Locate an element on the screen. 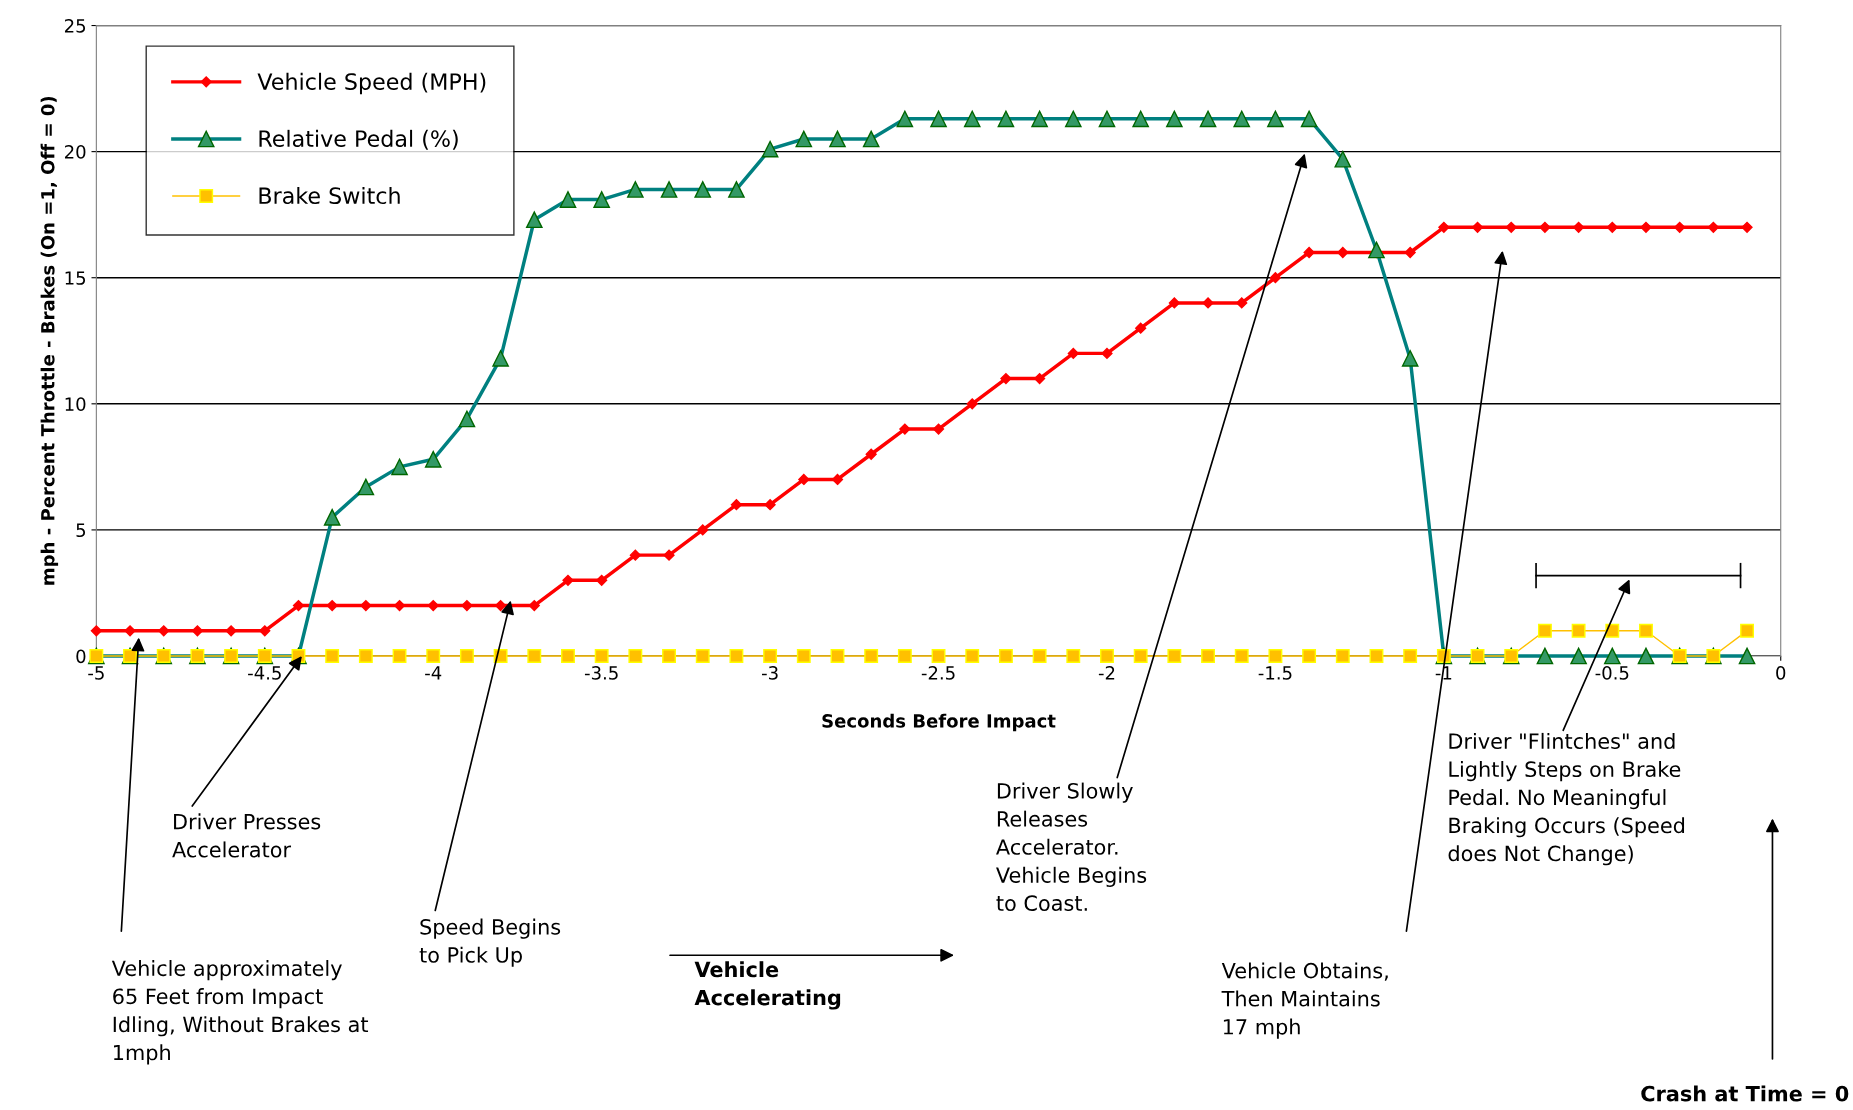 This screenshot has width=1853, height=1110. x-tick-label: -4 is located at coordinates (433, 673).